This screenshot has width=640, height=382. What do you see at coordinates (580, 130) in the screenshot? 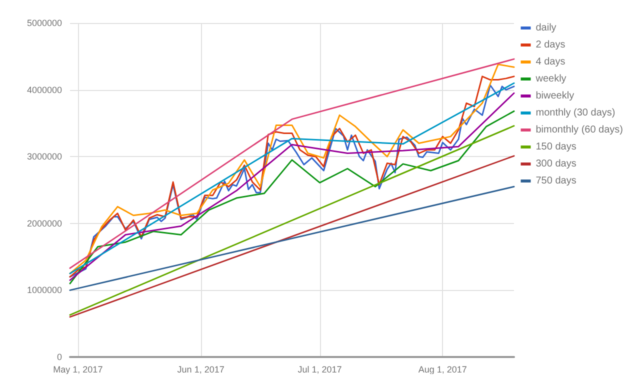
I see `legend-label: bimonthly (60 days)` at bounding box center [580, 130].